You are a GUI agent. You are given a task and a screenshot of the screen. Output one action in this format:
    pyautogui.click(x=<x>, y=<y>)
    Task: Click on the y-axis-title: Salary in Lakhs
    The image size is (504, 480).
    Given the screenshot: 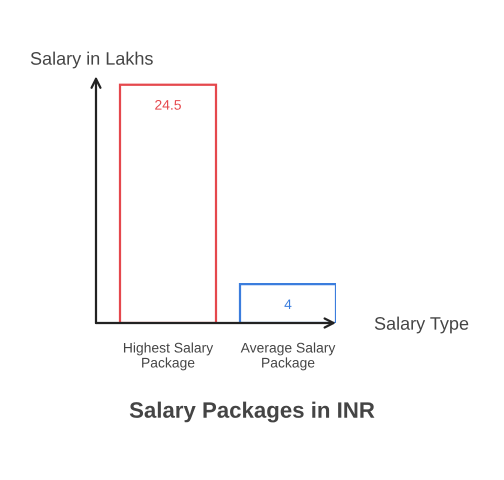 What is the action you would take?
    pyautogui.click(x=91, y=60)
    